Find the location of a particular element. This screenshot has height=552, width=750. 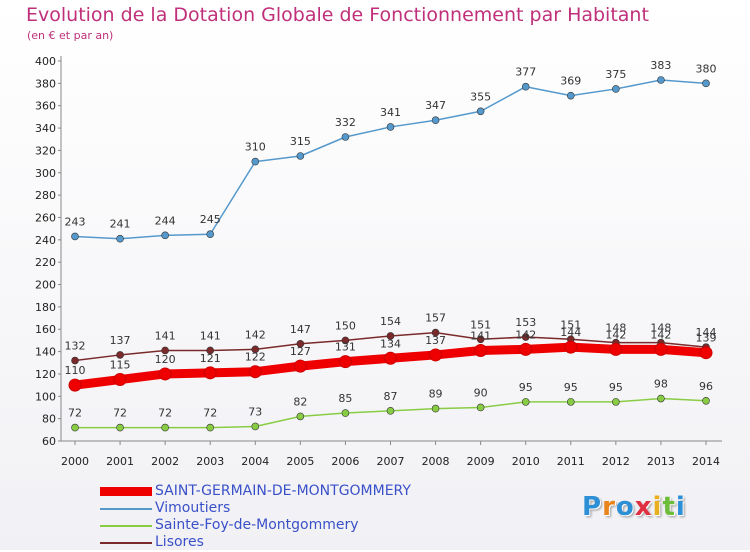

x-tick-label: 2013 is located at coordinates (661, 461).